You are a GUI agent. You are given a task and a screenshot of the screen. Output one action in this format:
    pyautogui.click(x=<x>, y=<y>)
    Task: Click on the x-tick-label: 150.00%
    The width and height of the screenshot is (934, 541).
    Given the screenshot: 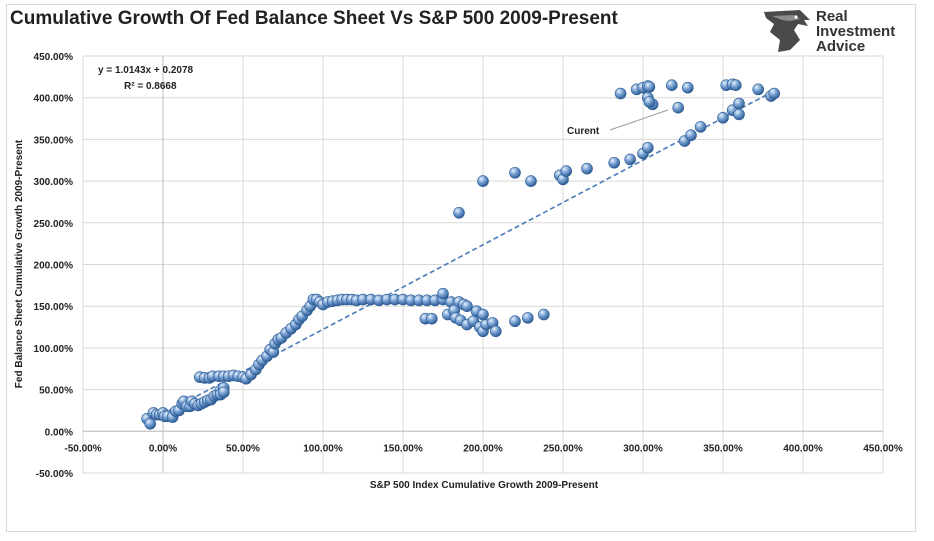 What is the action you would take?
    pyautogui.click(x=403, y=448)
    